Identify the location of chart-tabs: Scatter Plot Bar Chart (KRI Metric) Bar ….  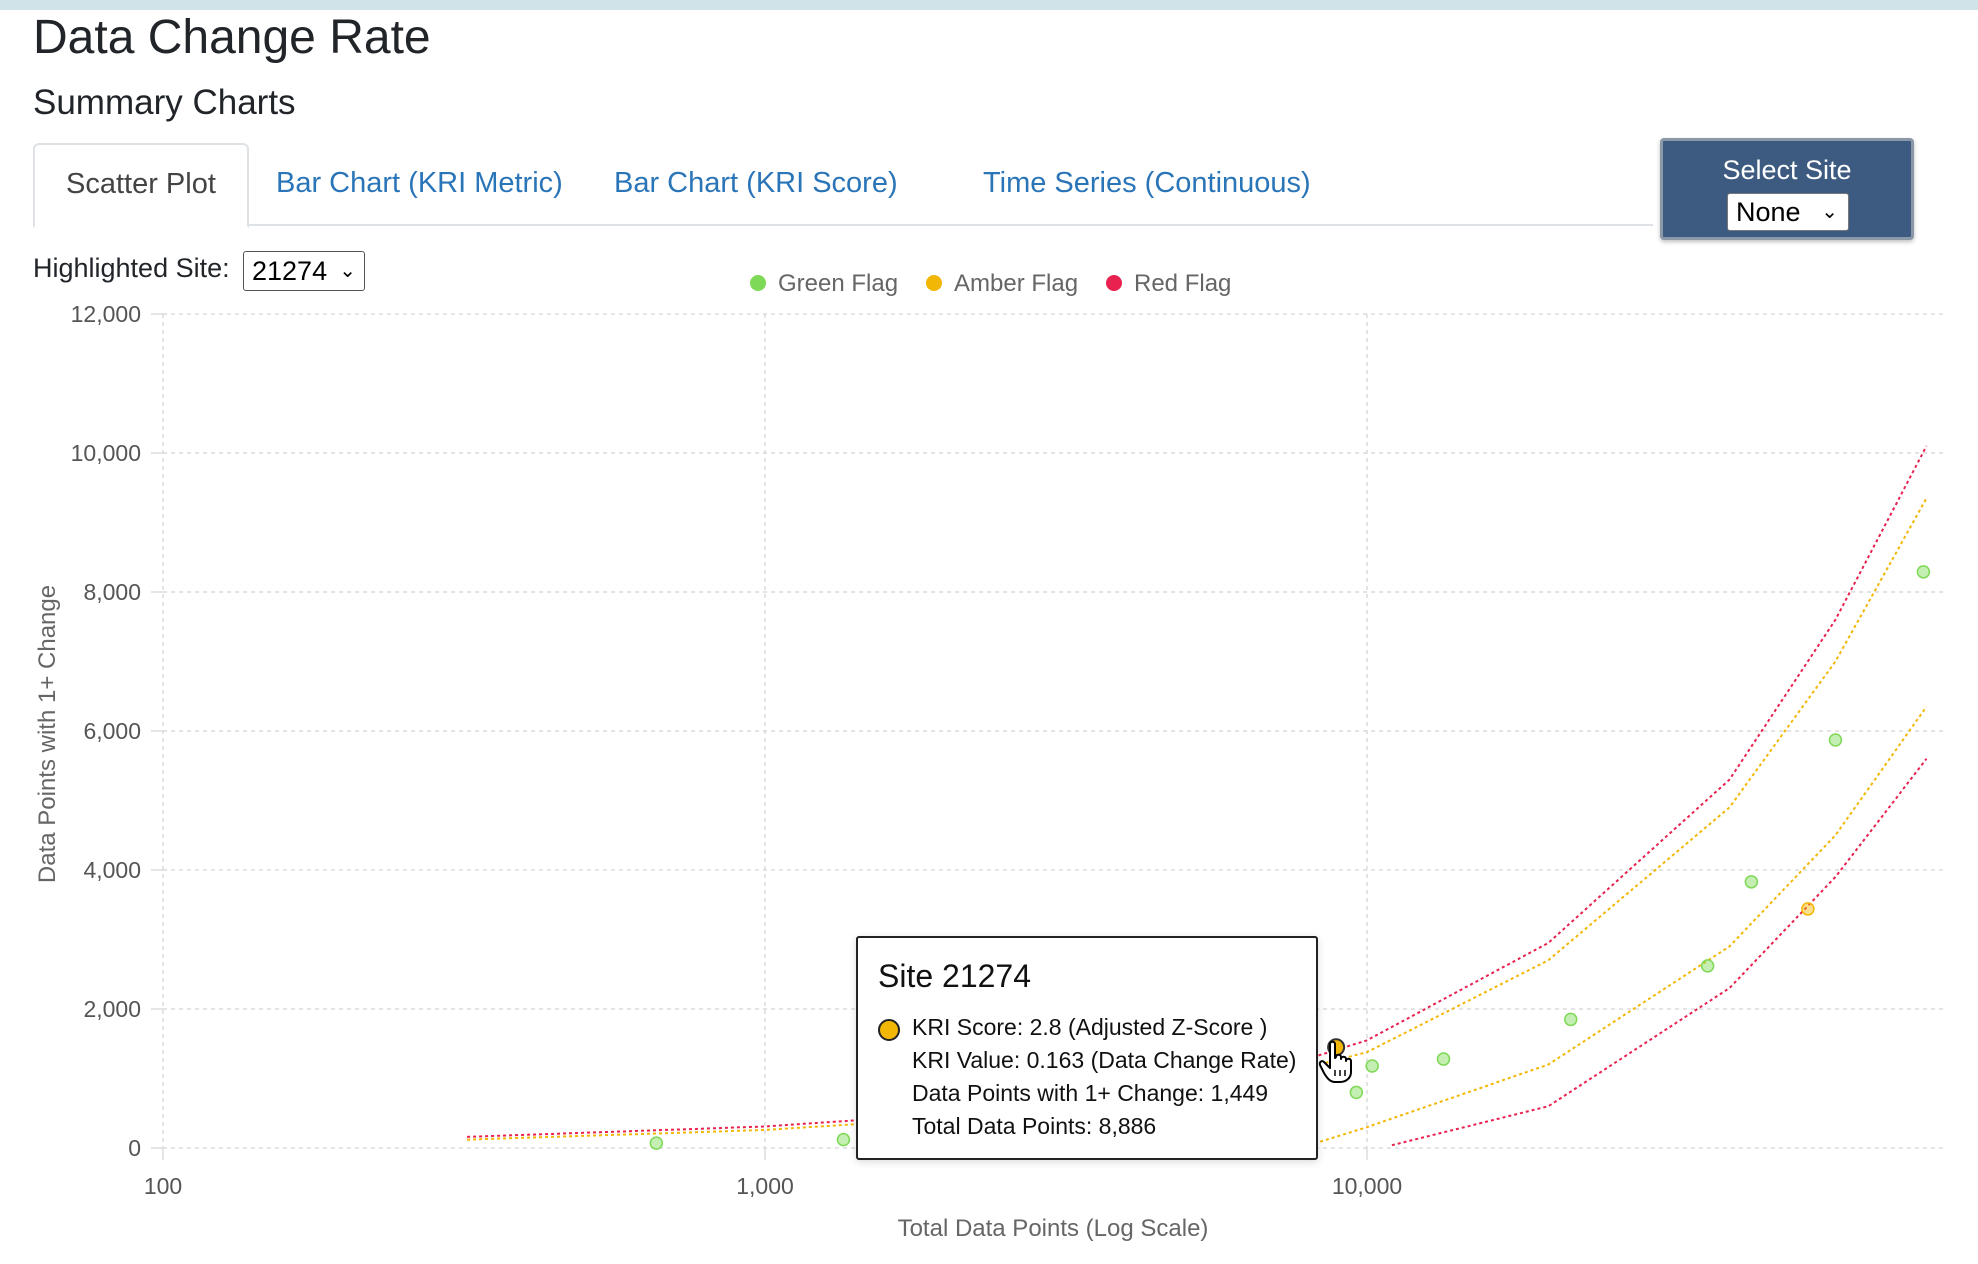
(843, 185).